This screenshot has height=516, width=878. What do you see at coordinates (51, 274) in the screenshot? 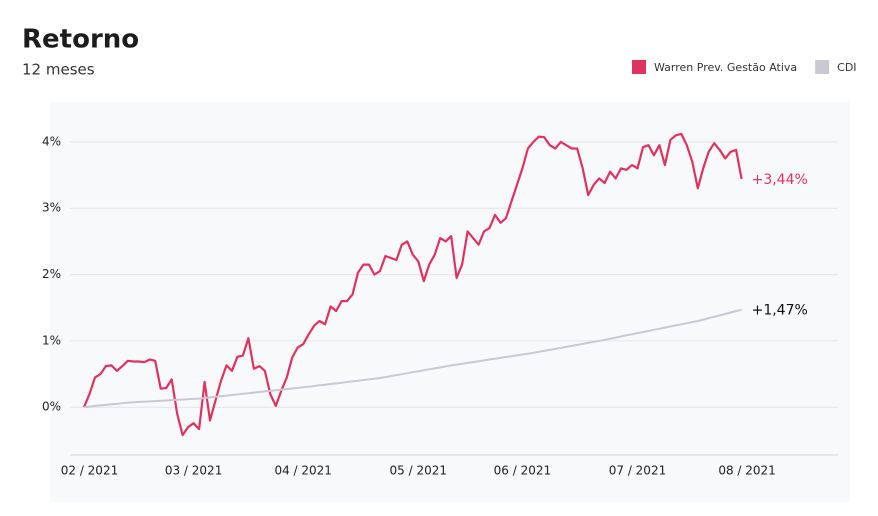
I see `y-tick-label: 2%` at bounding box center [51, 274].